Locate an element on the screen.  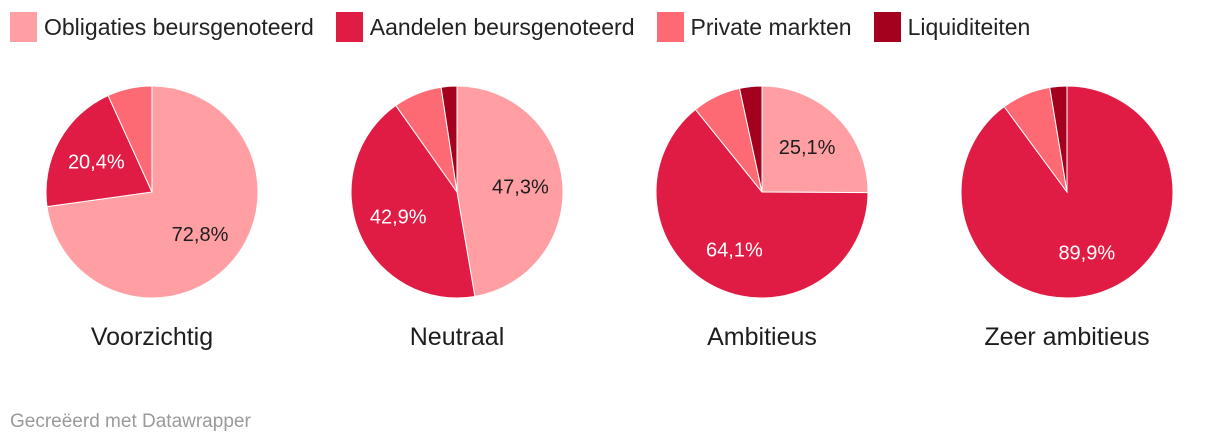
pie-1-label-obligaties: 72,8% is located at coordinates (200, 235).